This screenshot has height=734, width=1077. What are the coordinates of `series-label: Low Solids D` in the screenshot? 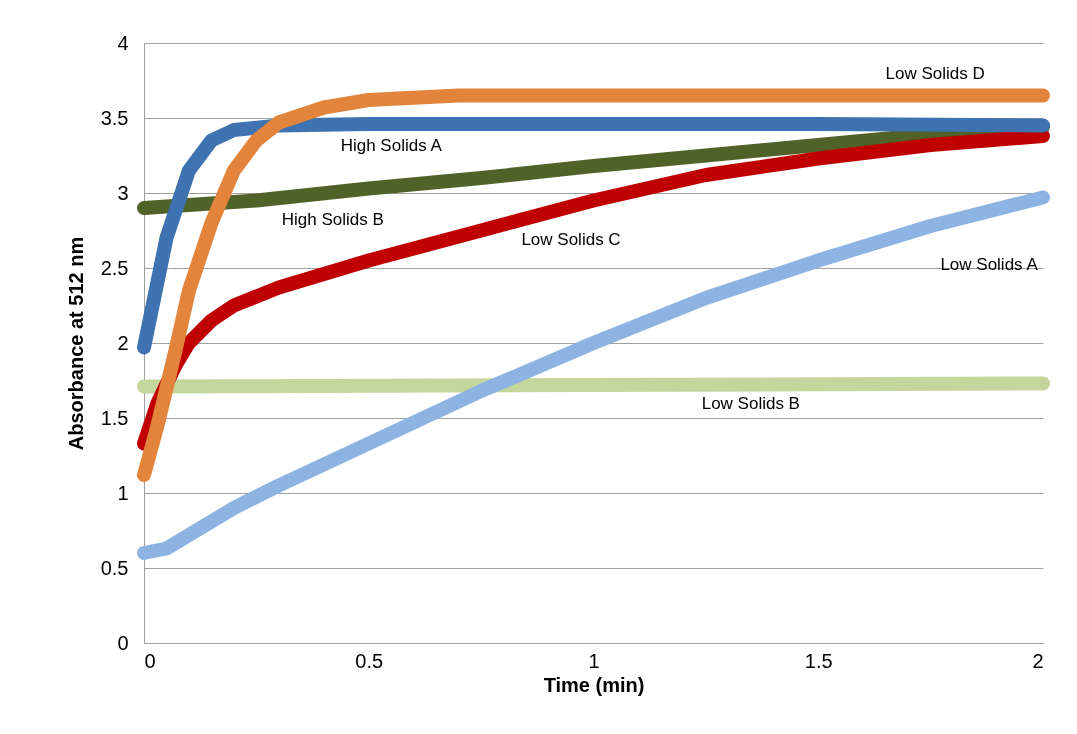 It's located at (935, 73).